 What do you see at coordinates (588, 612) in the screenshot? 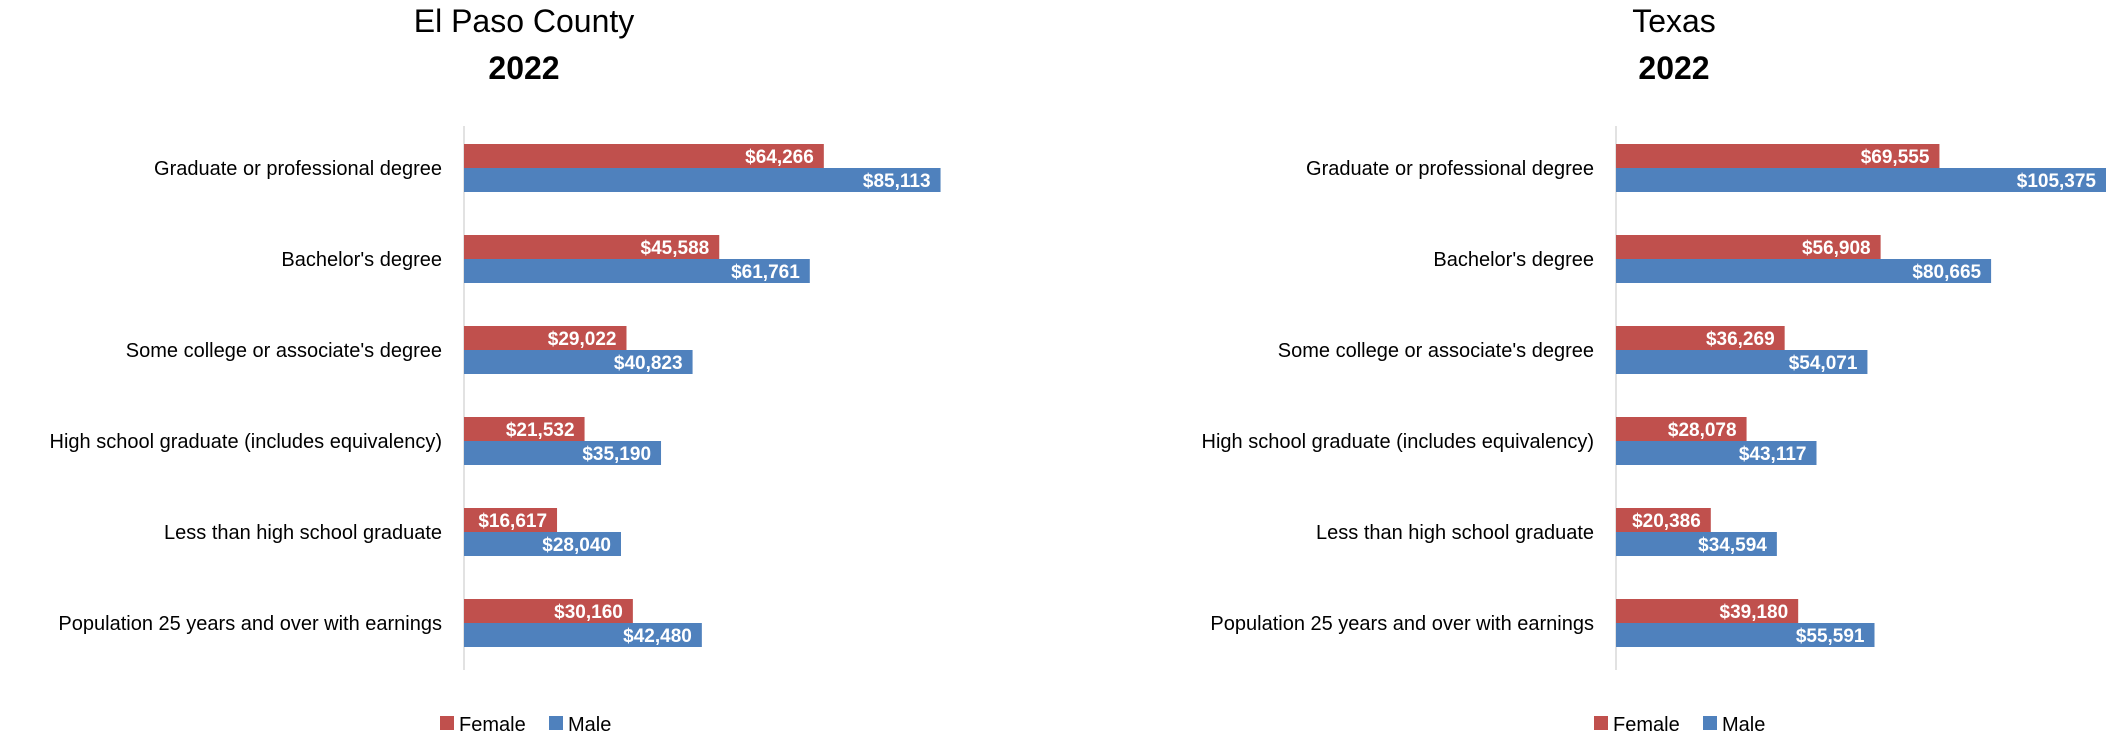
I see `data-label-female-population-25-years-and-over-with-earnings: $30,160` at bounding box center [588, 612].